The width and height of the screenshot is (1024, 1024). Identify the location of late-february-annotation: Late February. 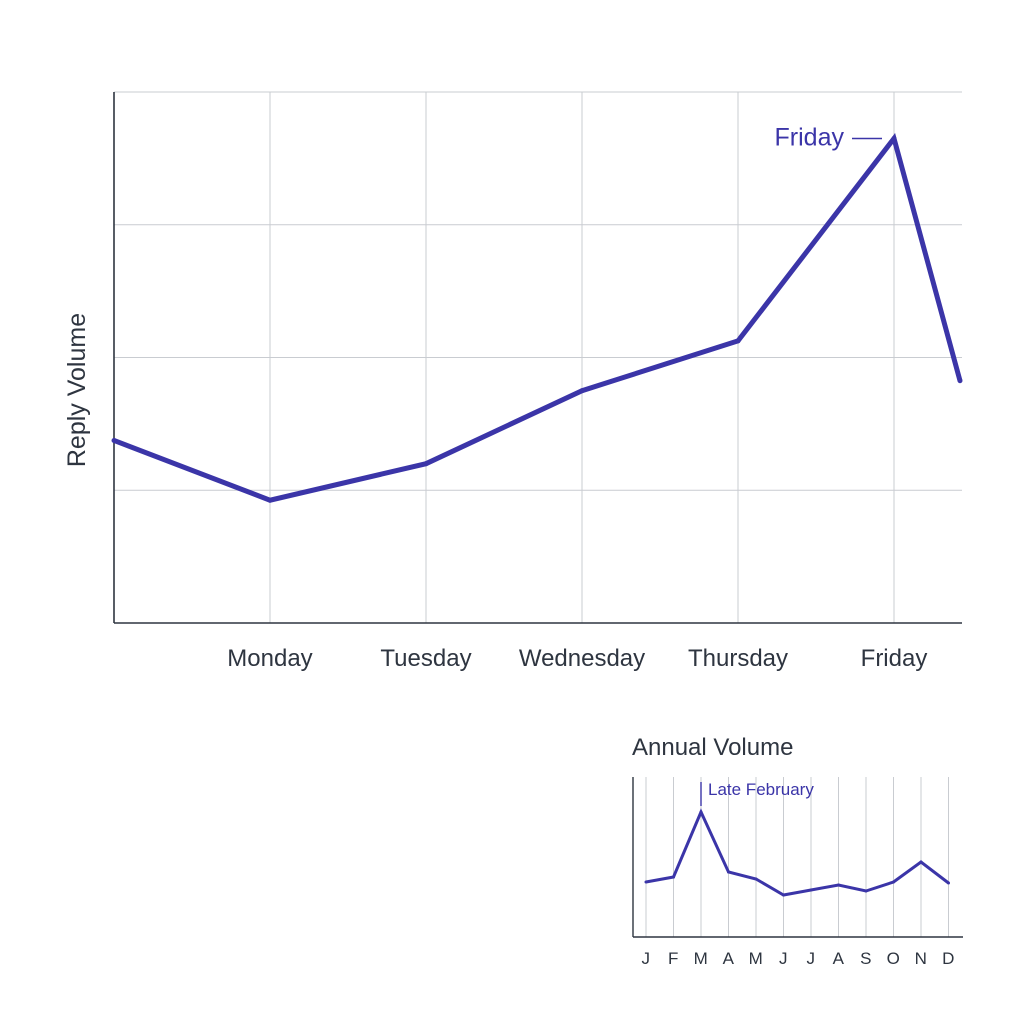
(757, 793).